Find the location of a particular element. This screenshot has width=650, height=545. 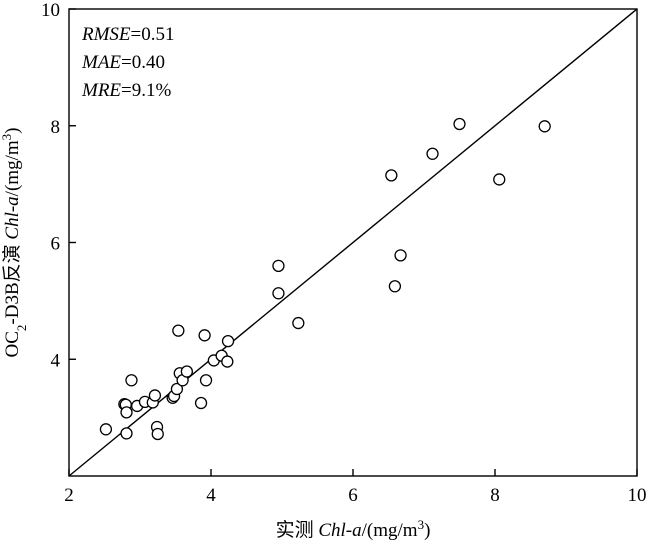

stat-rmse: RMSE=0.51 is located at coordinates (128, 34).